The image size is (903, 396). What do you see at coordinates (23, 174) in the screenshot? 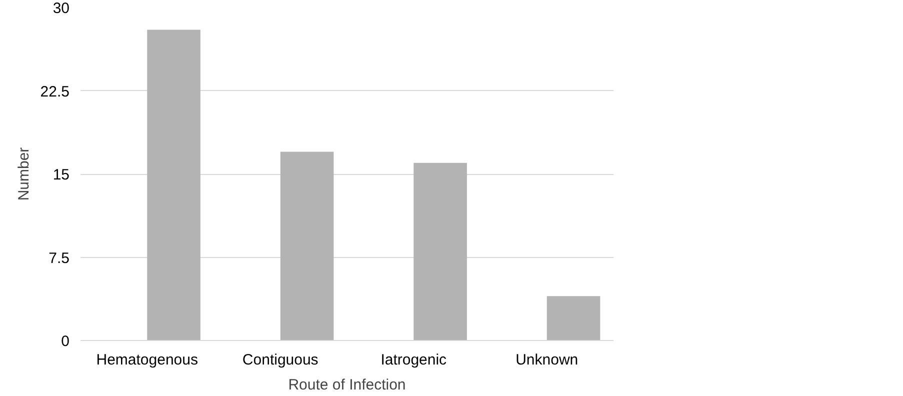
I see `y-axis-title: Number` at bounding box center [23, 174].